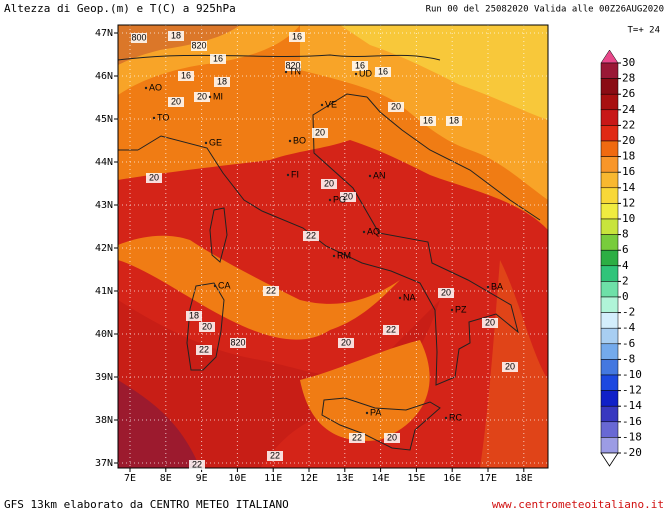 The image size is (668, 513). Describe the element at coordinates (629, 109) in the screenshot. I see `colorbar-label: 24` at that location.